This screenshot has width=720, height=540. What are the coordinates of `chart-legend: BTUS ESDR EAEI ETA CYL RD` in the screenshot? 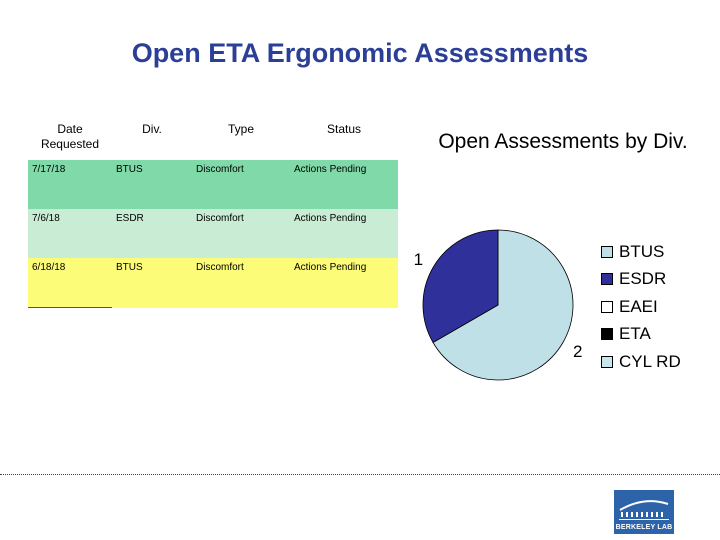 It's located at (641, 307).